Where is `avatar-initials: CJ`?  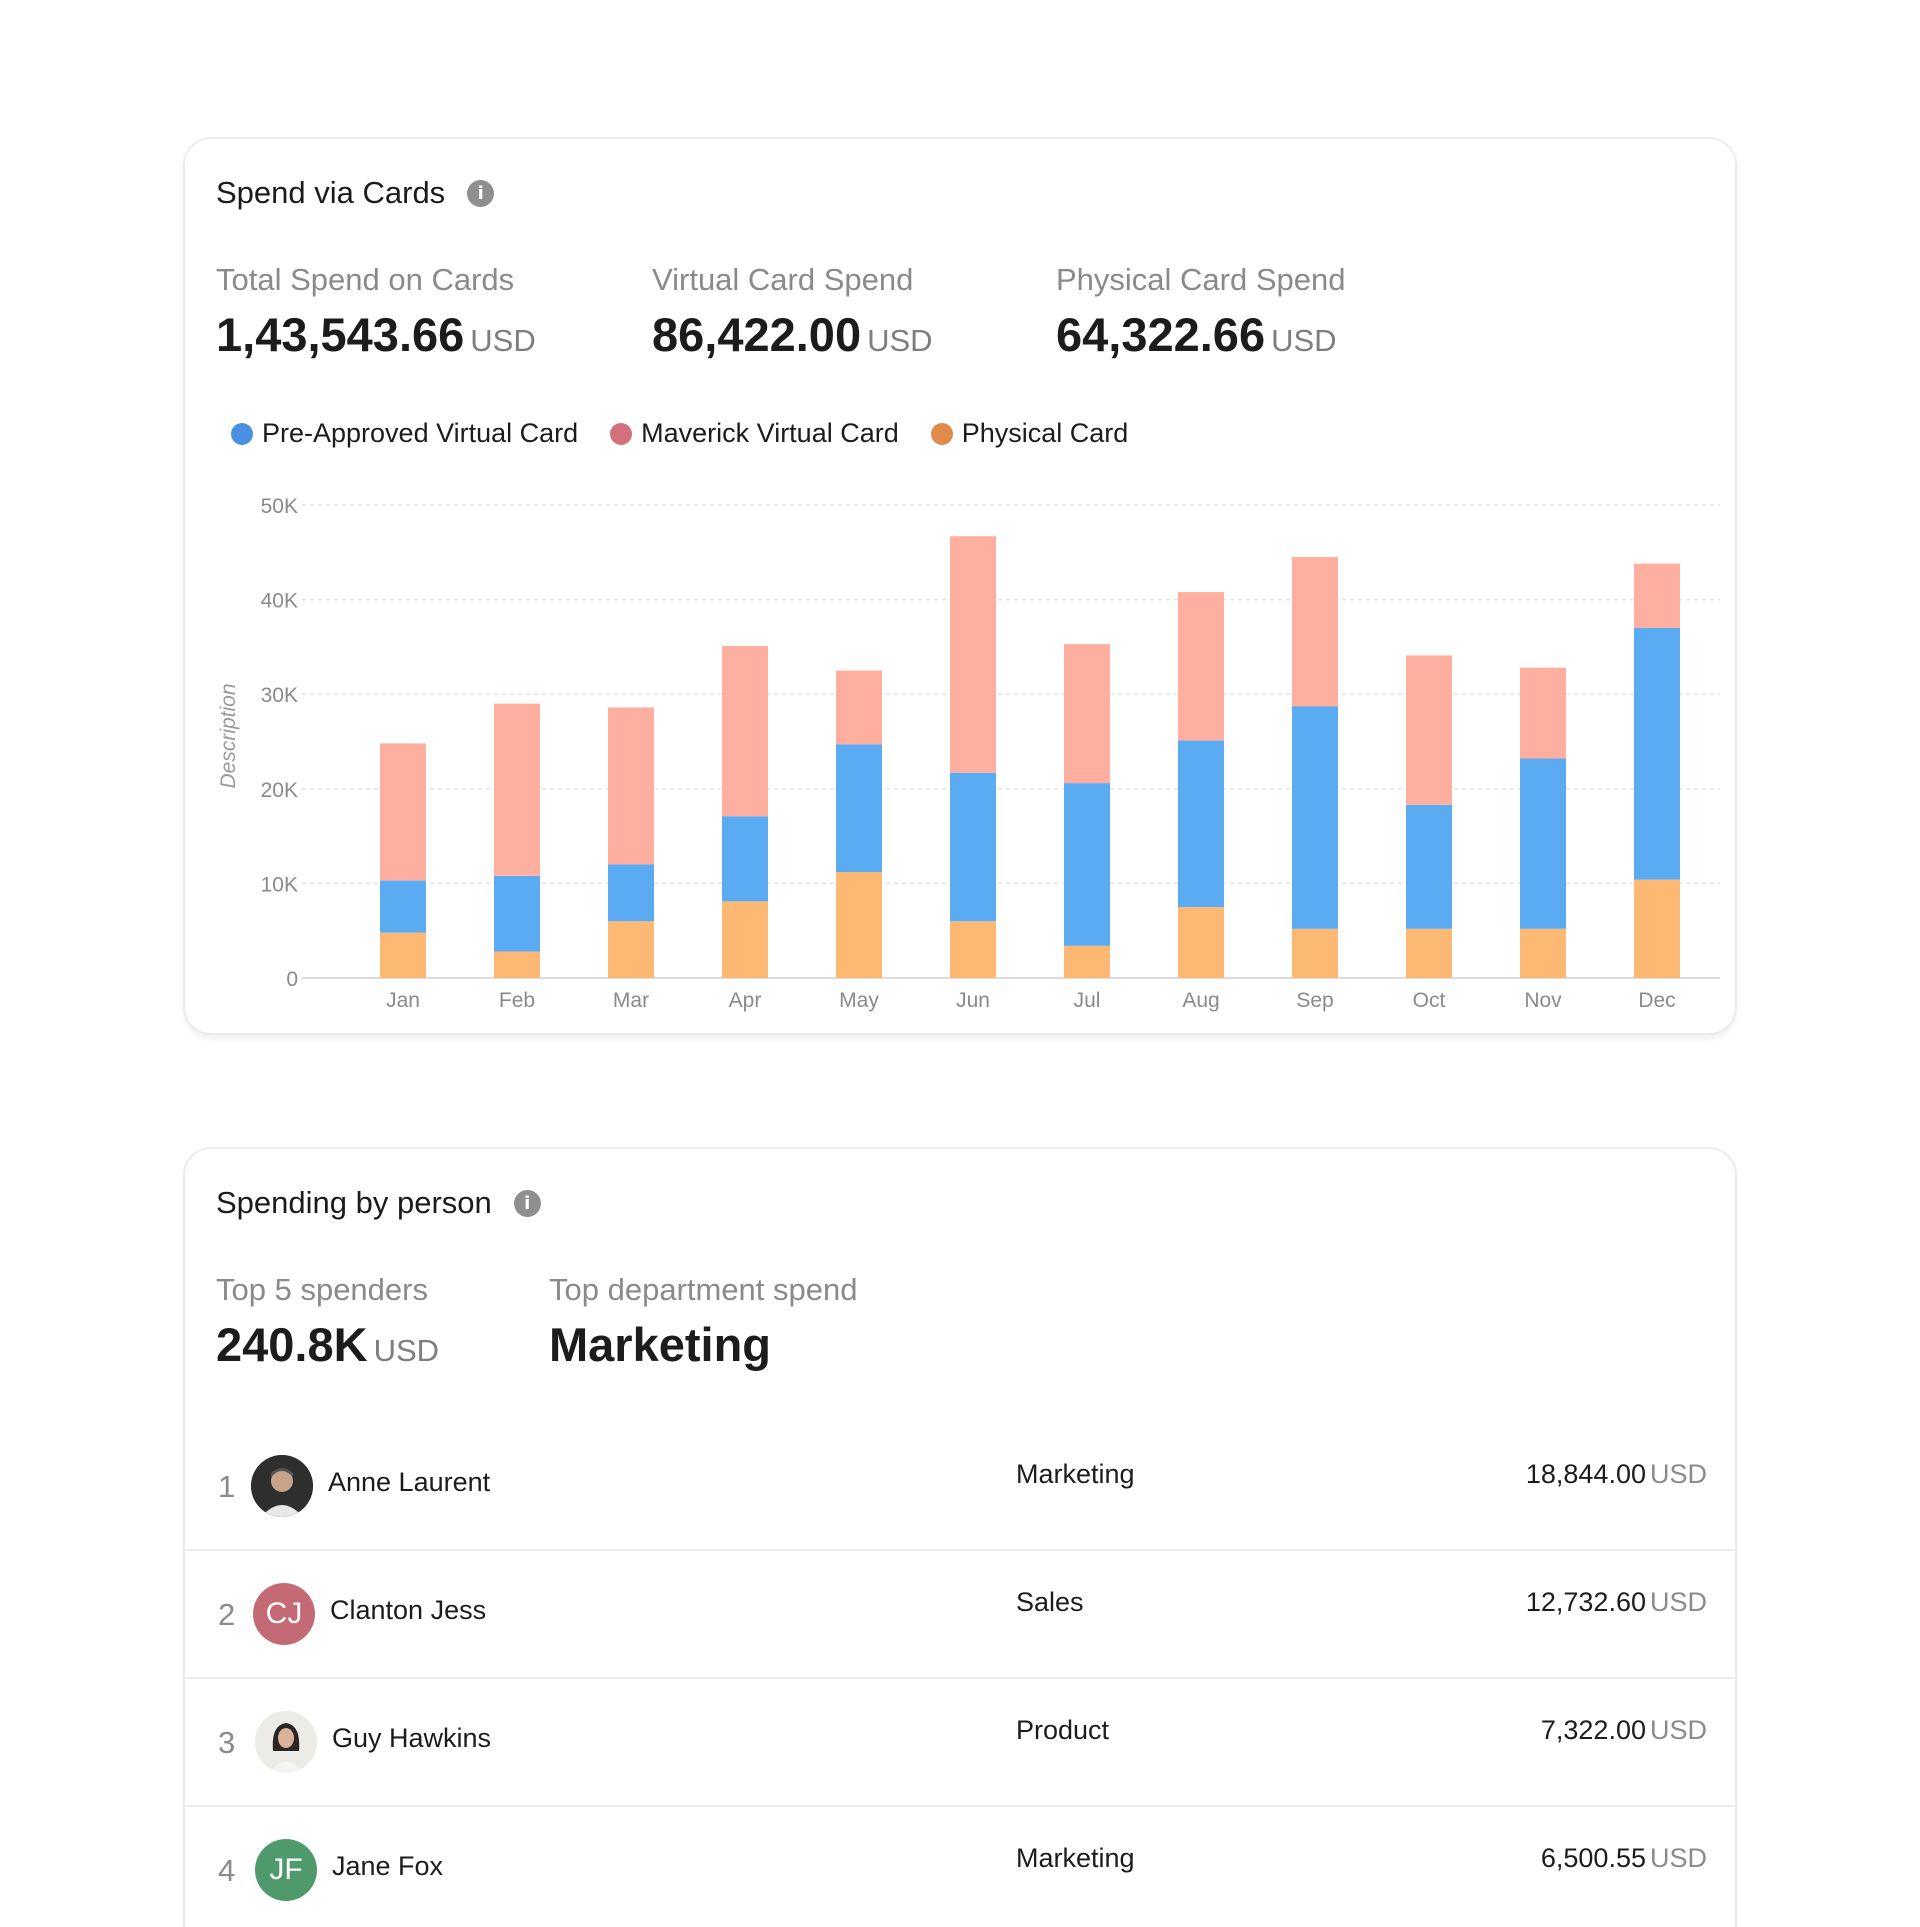
avatar-initials: CJ is located at coordinates (284, 1613).